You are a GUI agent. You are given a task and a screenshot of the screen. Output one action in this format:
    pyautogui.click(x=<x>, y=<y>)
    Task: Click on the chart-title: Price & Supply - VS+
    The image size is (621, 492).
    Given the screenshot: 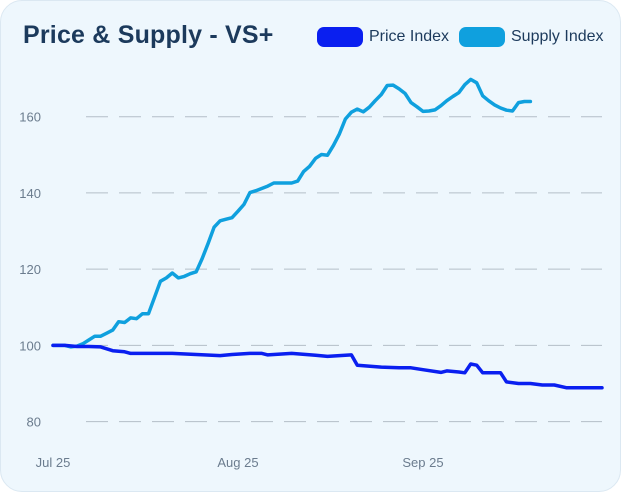 What is the action you would take?
    pyautogui.click(x=148, y=35)
    